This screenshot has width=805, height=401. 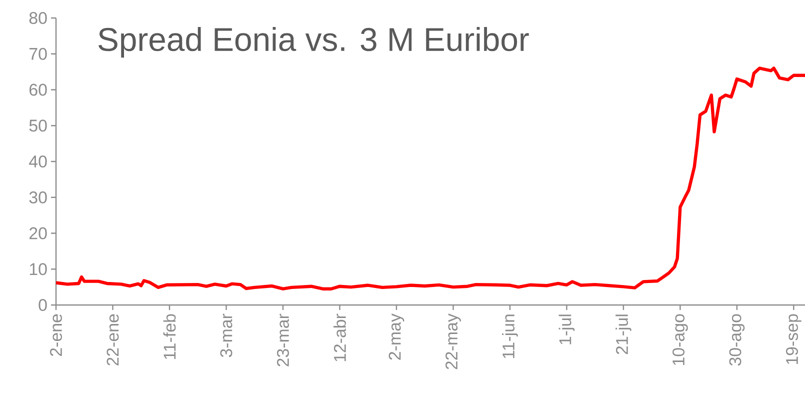 What do you see at coordinates (737, 340) in the screenshot?
I see `x-tick-label: 30-ago` at bounding box center [737, 340].